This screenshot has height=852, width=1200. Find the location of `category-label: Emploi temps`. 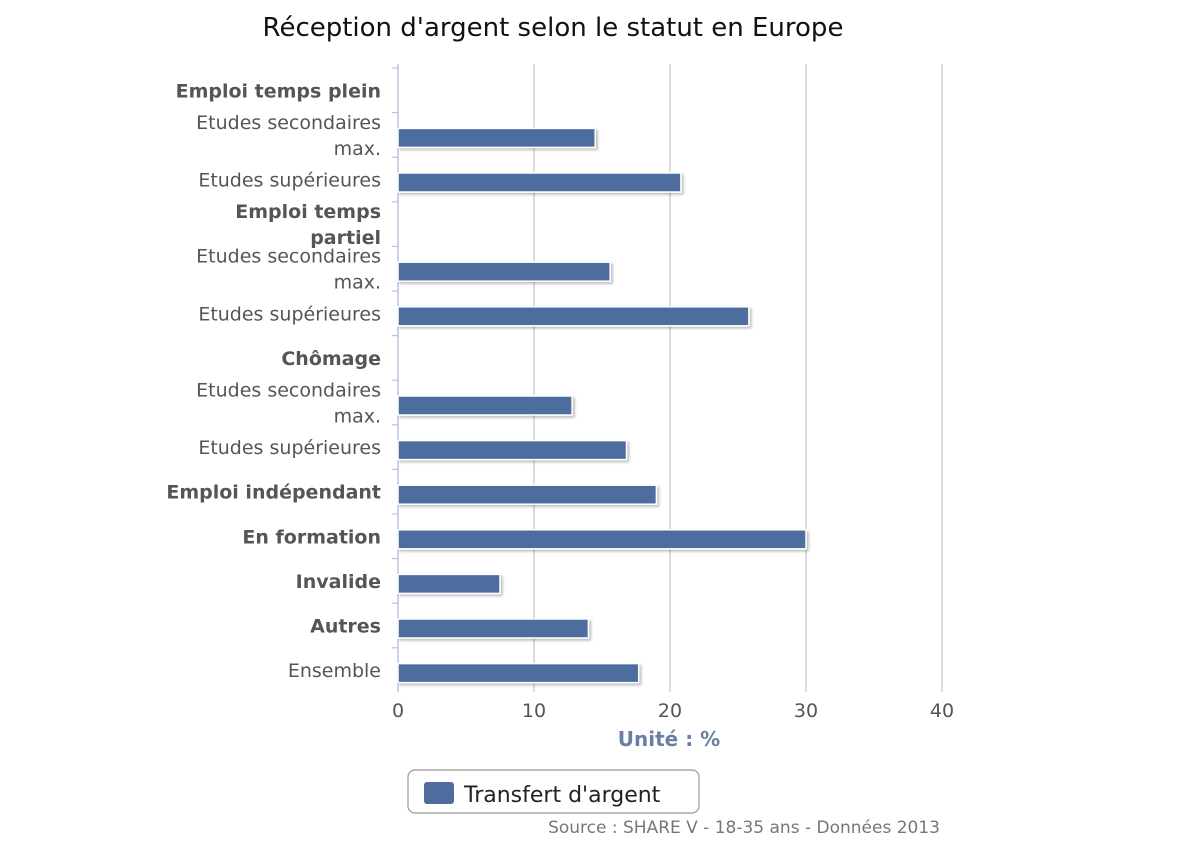

category-label: Emploi temps is located at coordinates (308, 212).